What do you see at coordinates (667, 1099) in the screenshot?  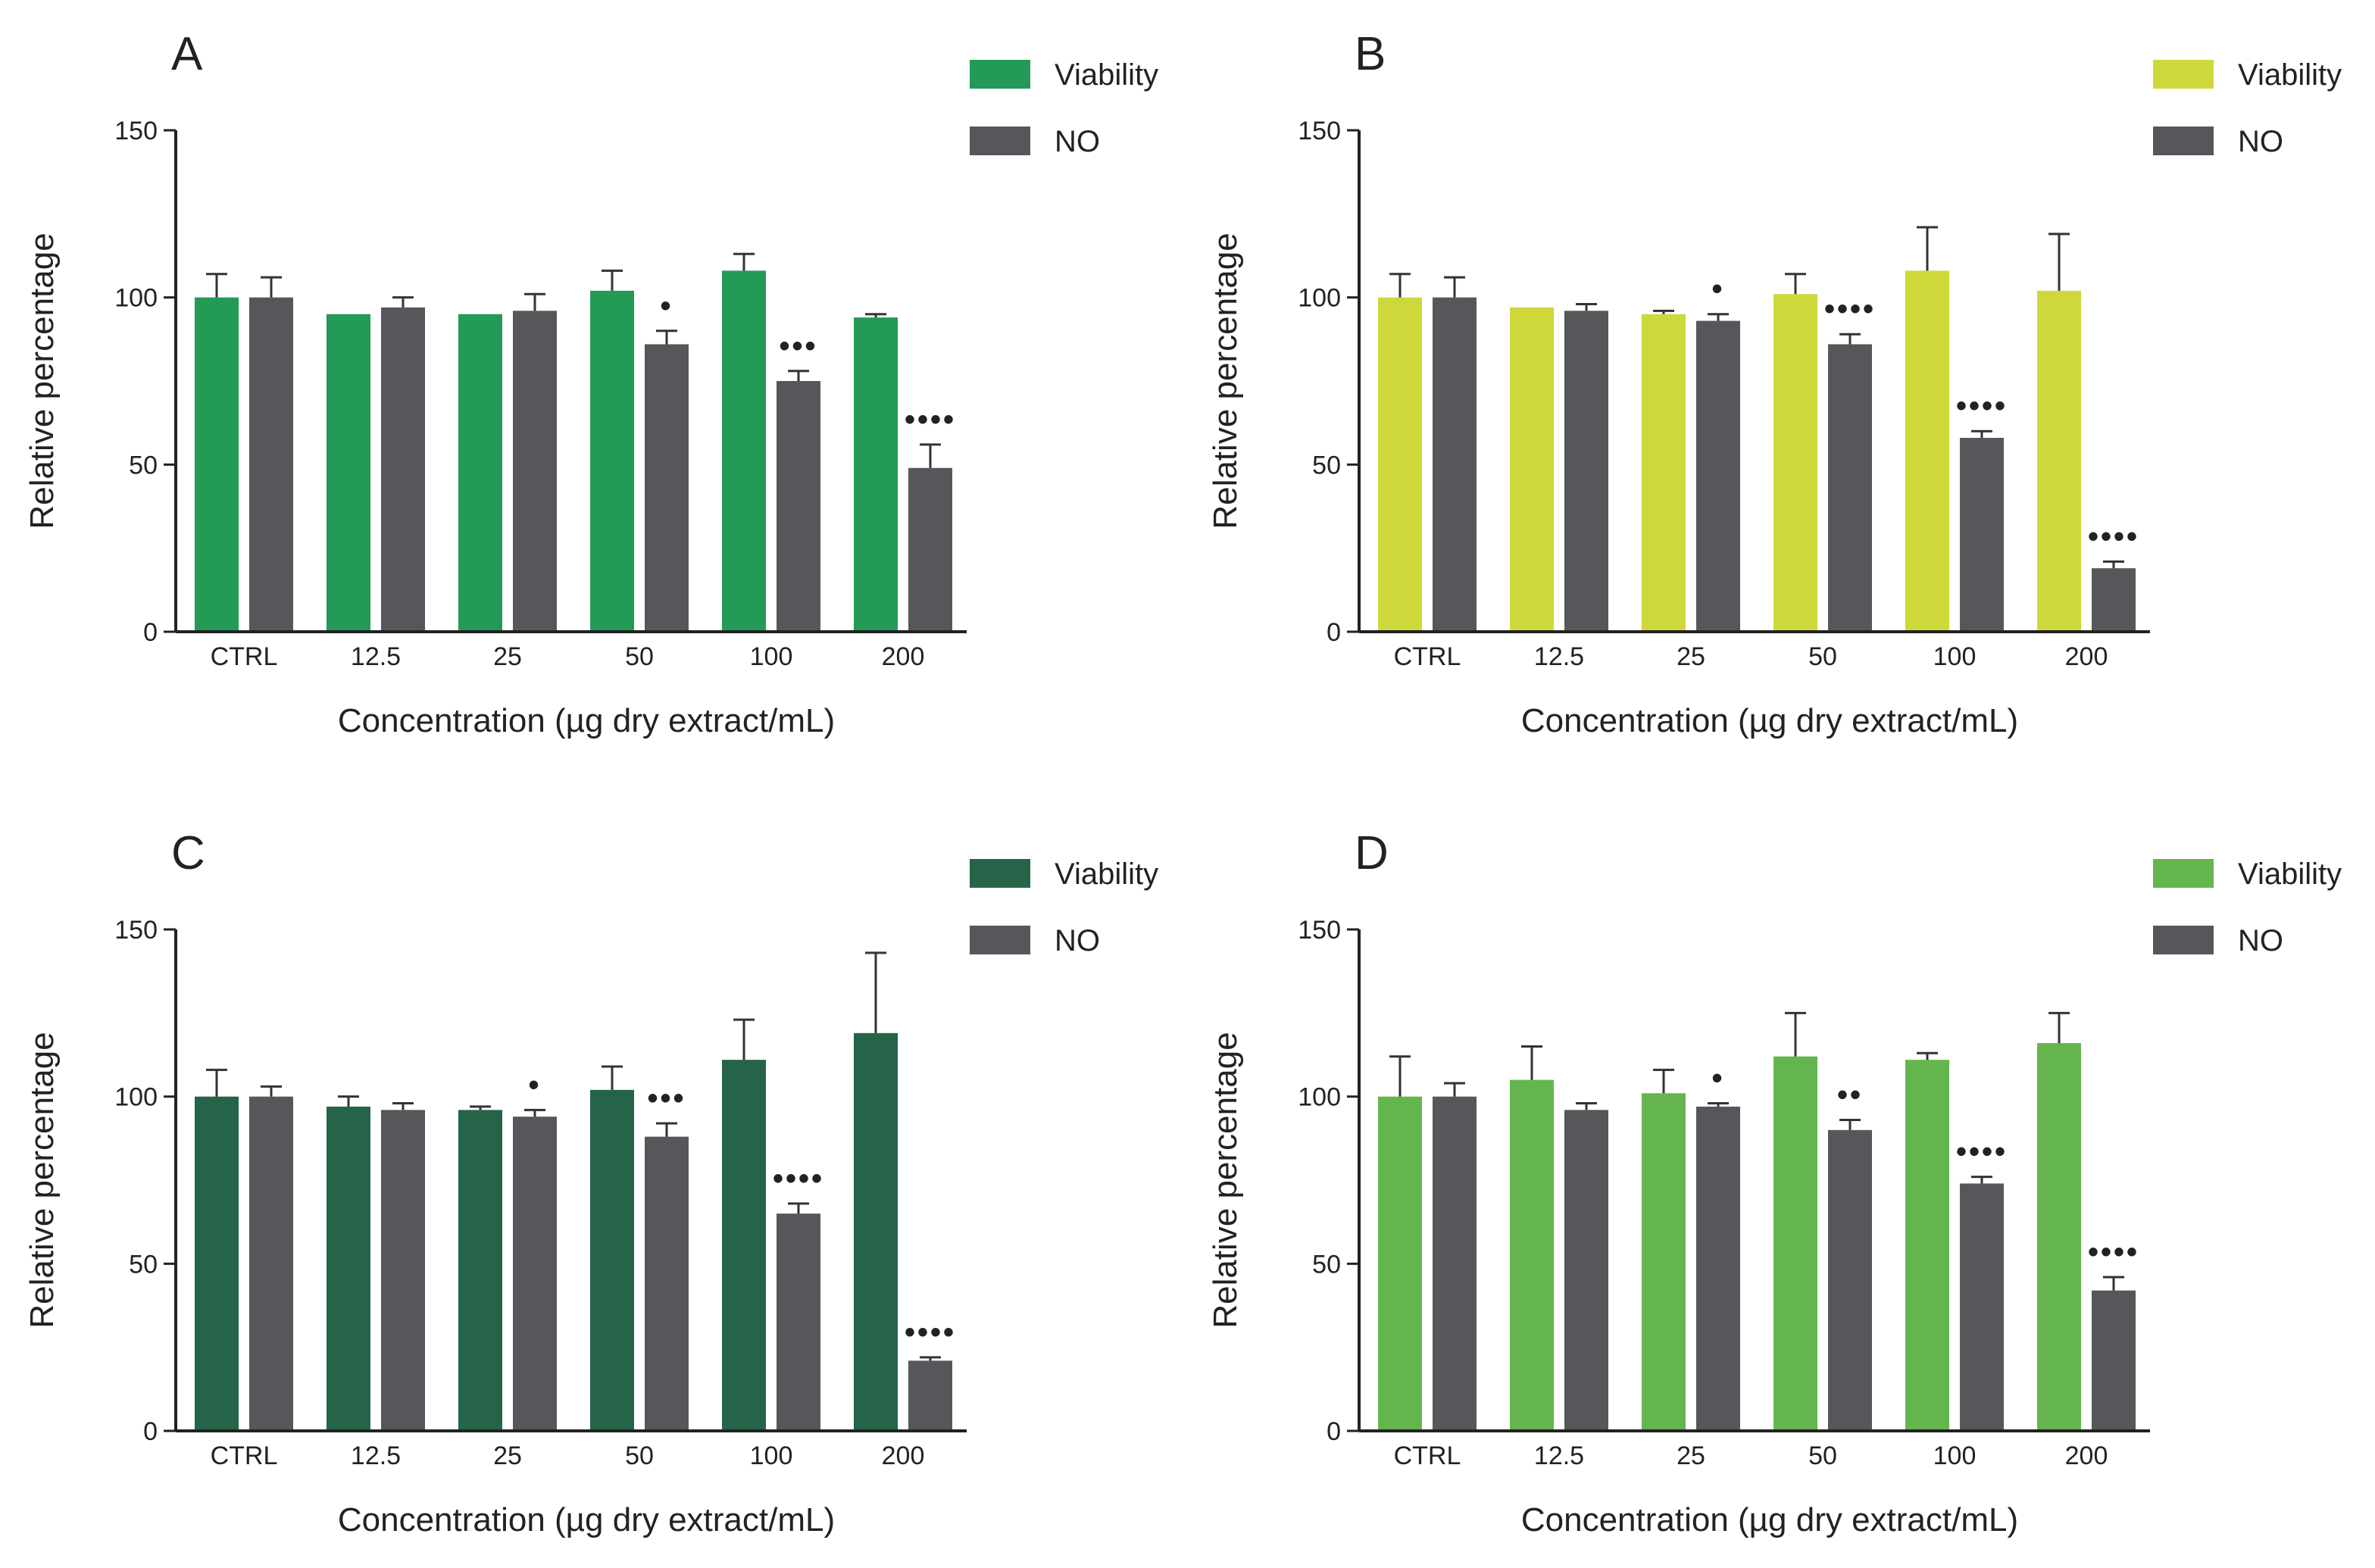 I see `significance-label: •••` at bounding box center [667, 1099].